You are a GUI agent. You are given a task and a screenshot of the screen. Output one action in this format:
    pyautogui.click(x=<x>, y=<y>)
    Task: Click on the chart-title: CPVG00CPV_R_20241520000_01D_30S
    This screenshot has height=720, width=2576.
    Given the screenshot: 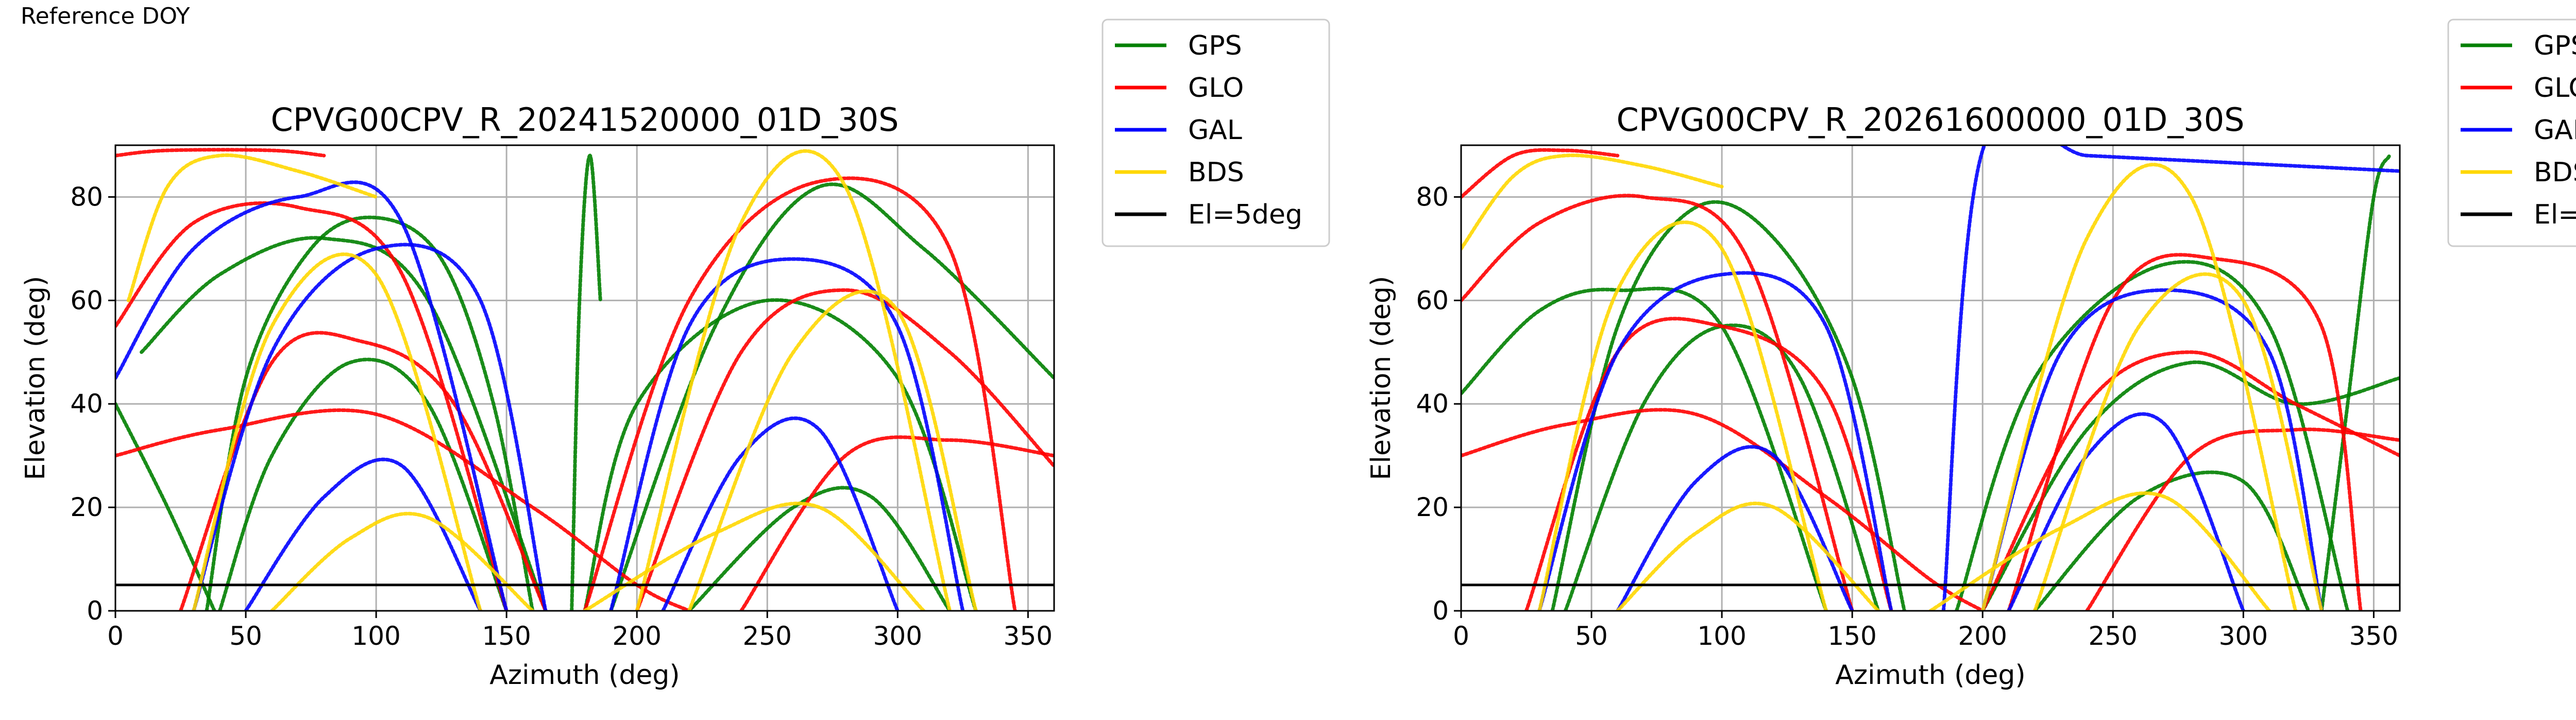 What is the action you would take?
    pyautogui.click(x=585, y=120)
    